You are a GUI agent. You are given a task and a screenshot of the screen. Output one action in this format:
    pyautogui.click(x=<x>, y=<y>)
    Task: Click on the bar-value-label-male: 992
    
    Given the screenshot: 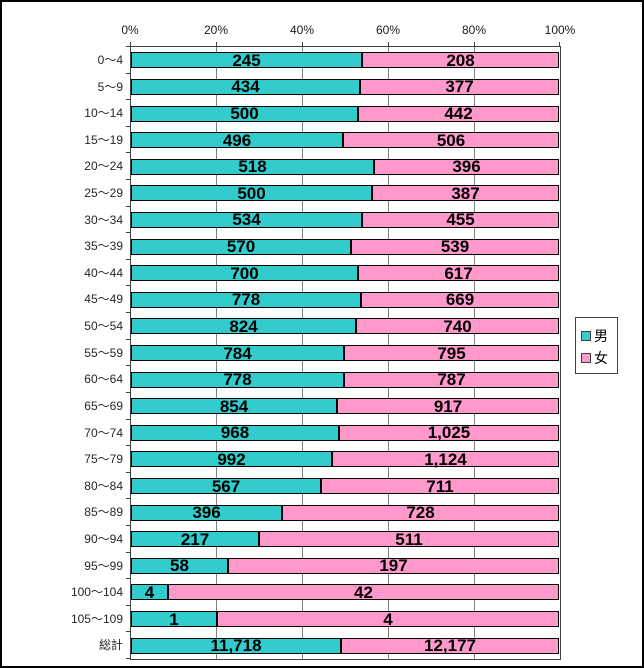 What is the action you would take?
    pyautogui.click(x=231, y=459)
    